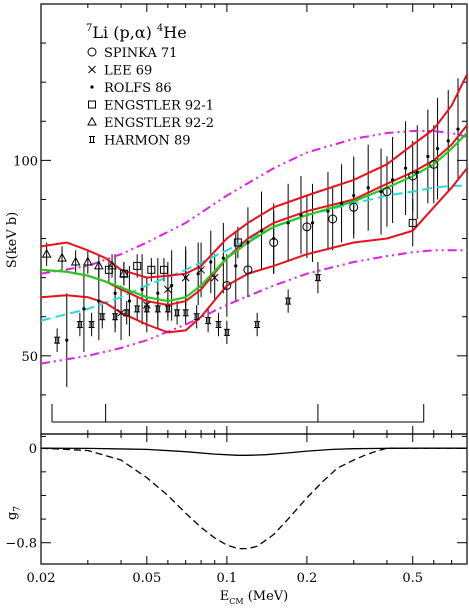 This screenshot has width=469, height=609. I want to click on point-s0-p4, so click(333, 219).